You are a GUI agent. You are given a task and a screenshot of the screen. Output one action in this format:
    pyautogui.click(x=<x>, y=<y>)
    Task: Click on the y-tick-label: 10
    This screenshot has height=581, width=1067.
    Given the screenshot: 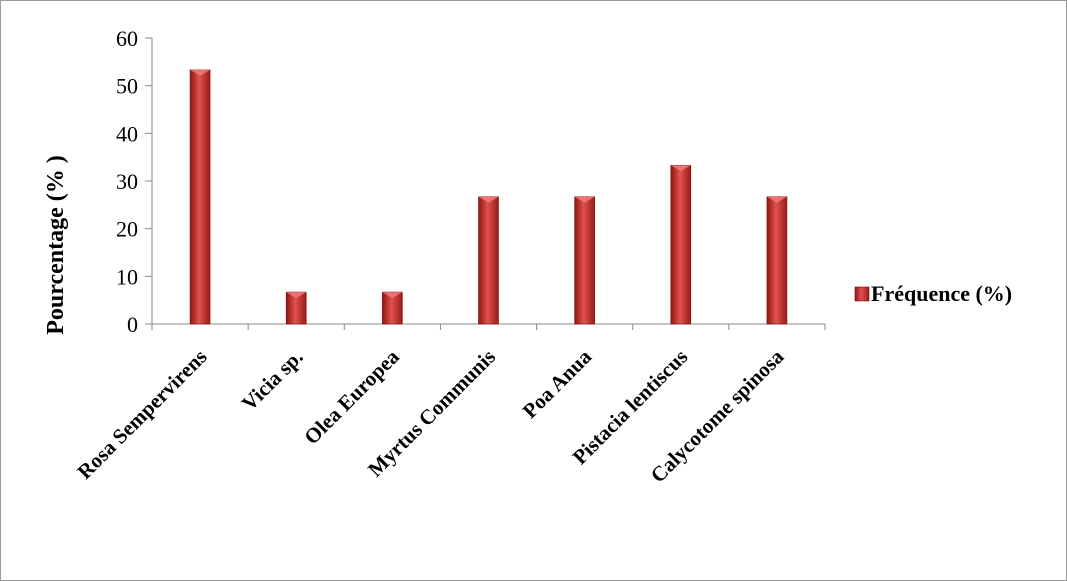 What is the action you would take?
    pyautogui.click(x=127, y=276)
    